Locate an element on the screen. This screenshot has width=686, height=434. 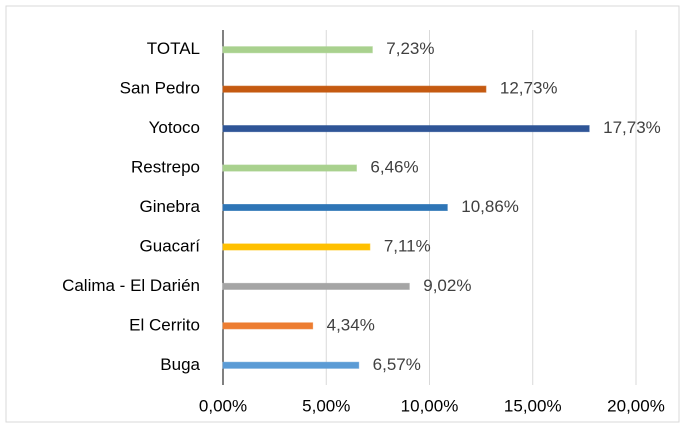
y-tick-label: San Pedro is located at coordinates (160, 88).